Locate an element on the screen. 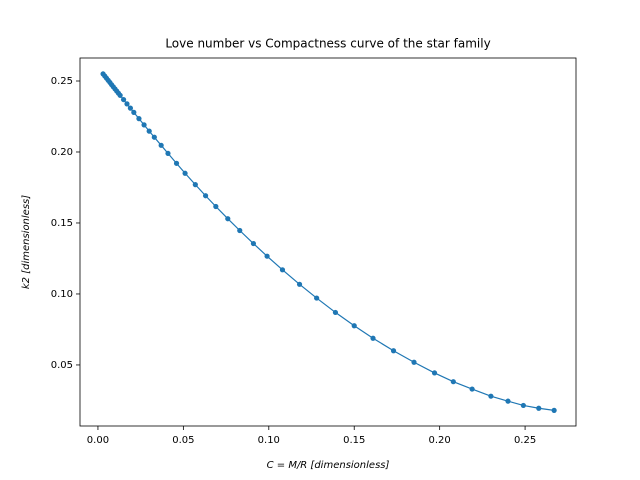 The image size is (640, 480). y-tick-label: 0.05 is located at coordinates (62, 365).